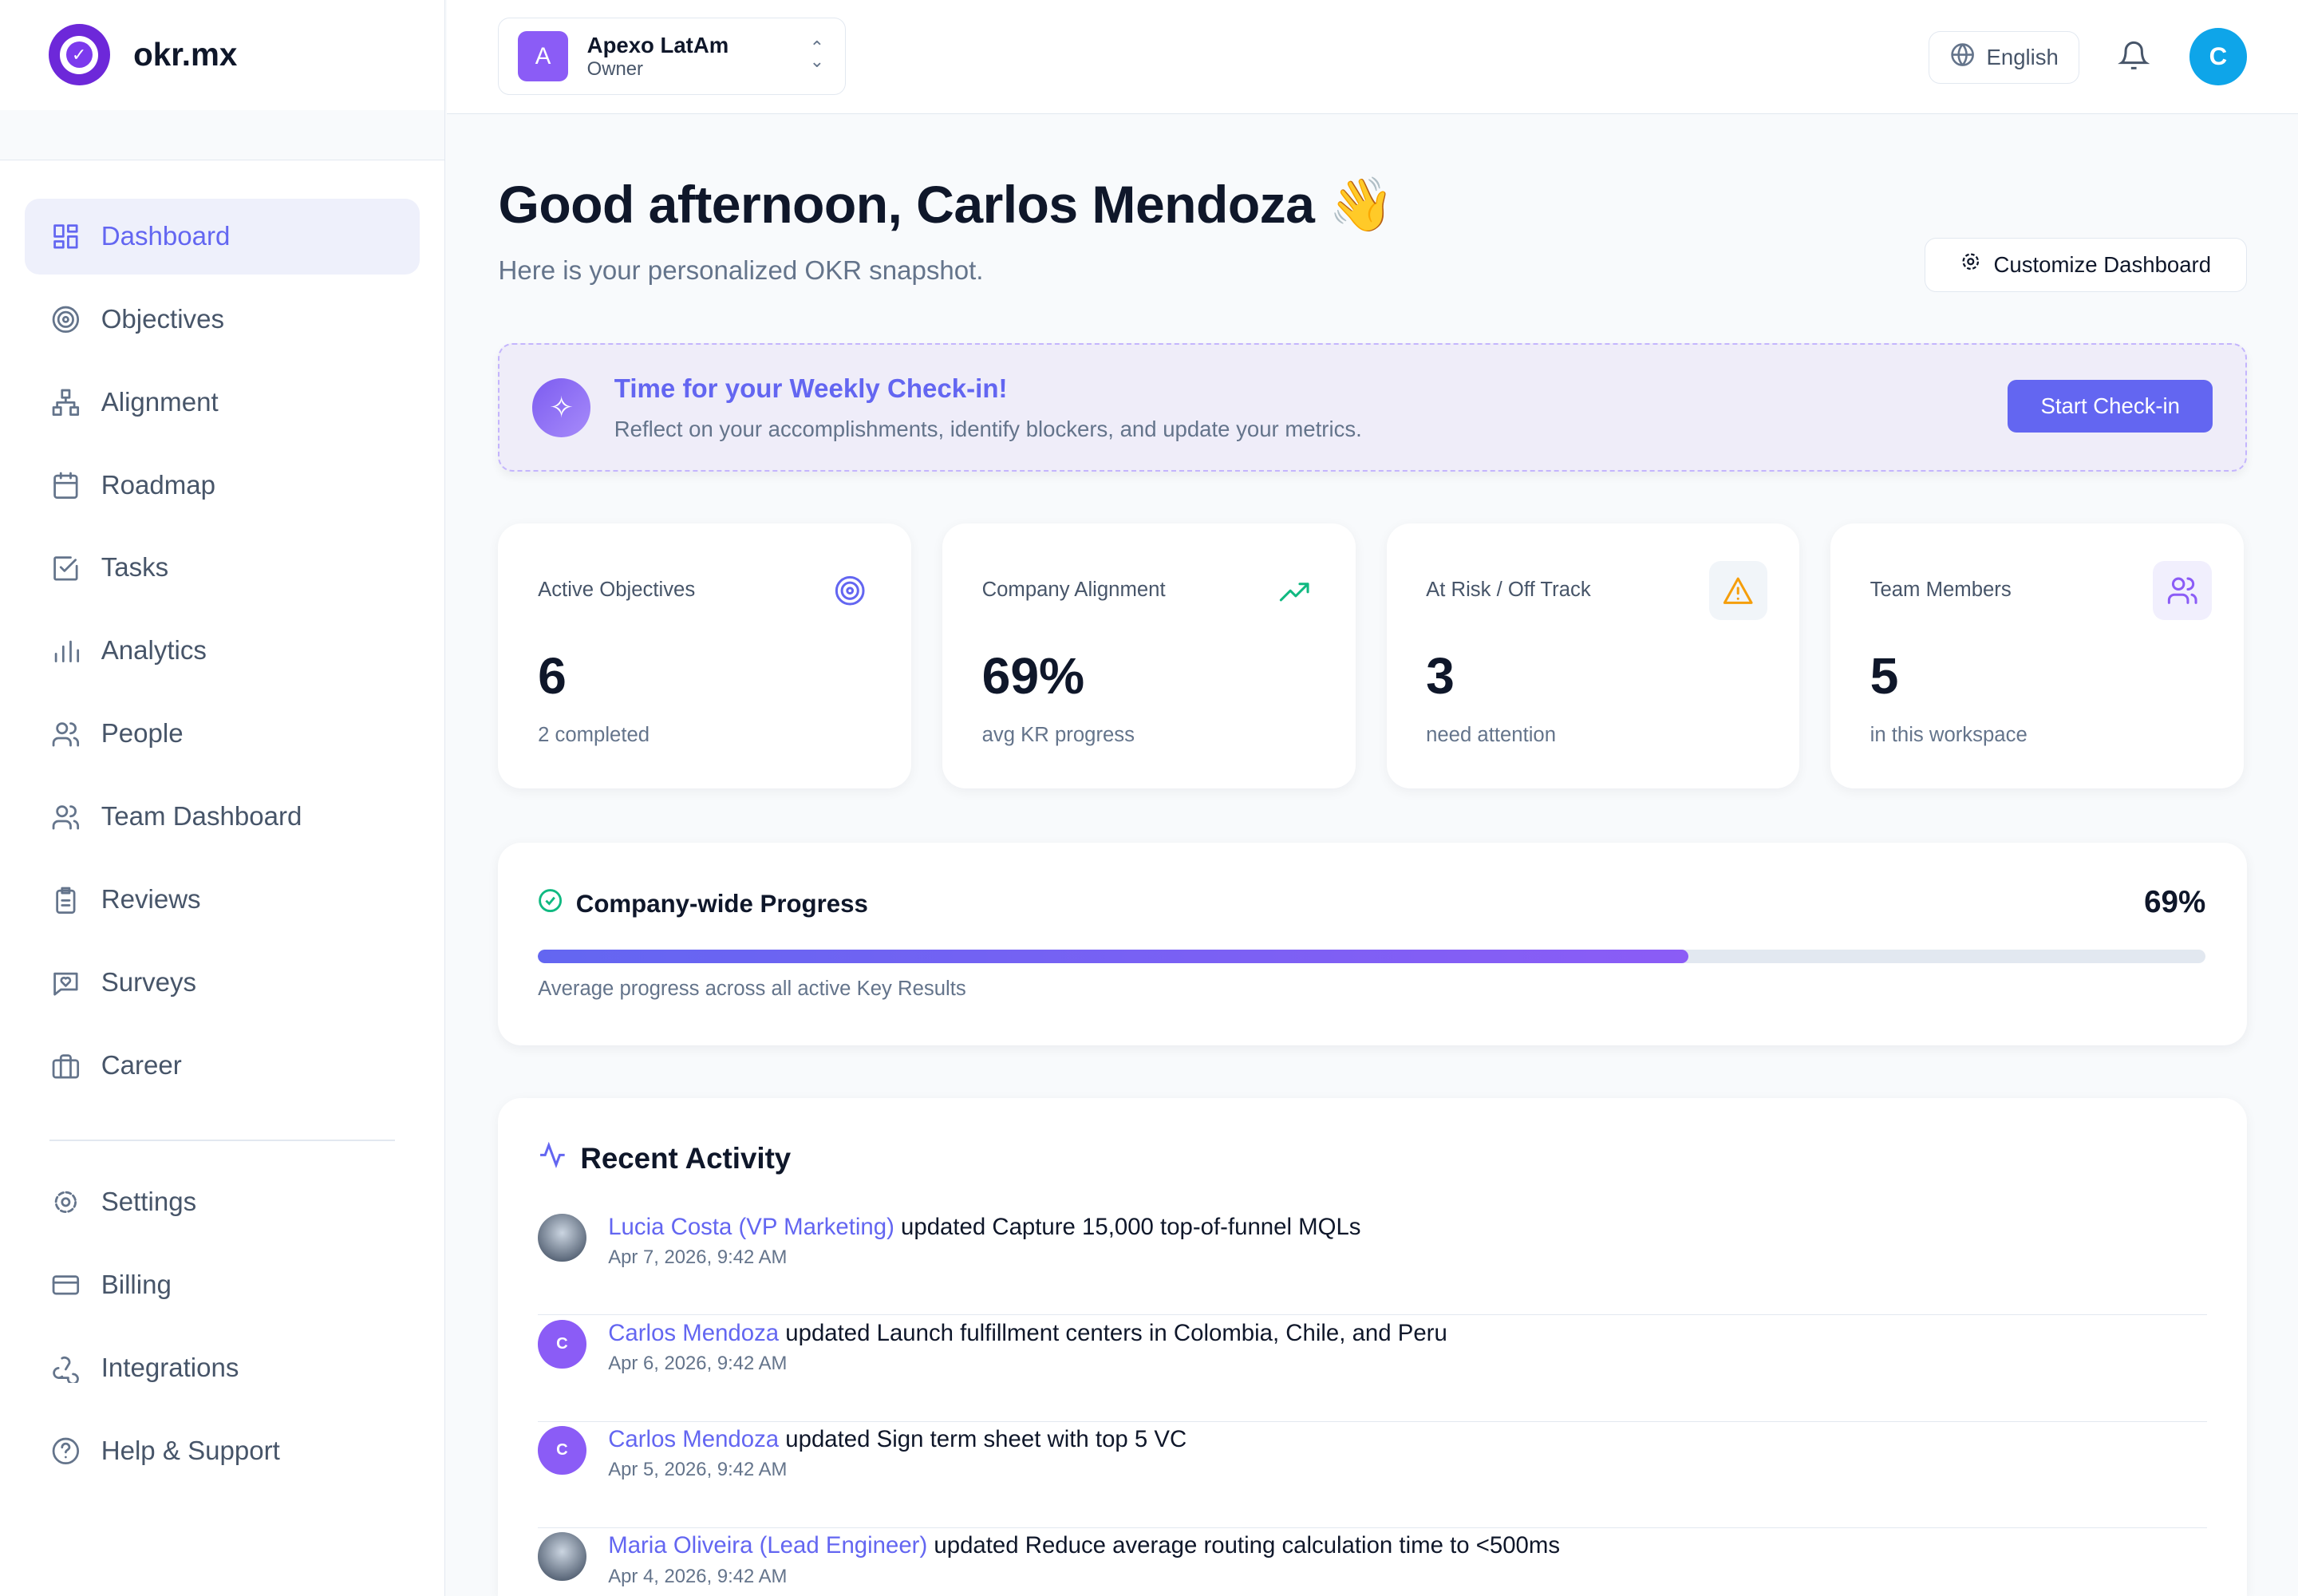 This screenshot has height=1596, width=2298. Describe the element at coordinates (66, 1285) in the screenshot. I see `credit-card-icon` at that location.